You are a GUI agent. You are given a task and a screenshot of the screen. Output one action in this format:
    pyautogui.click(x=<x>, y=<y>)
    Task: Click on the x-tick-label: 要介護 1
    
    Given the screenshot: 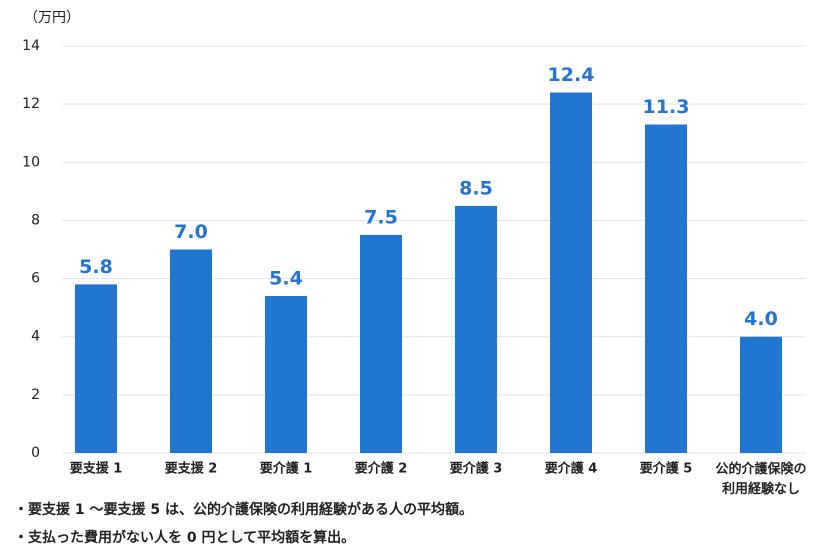 What is the action you would take?
    pyautogui.click(x=286, y=469)
    